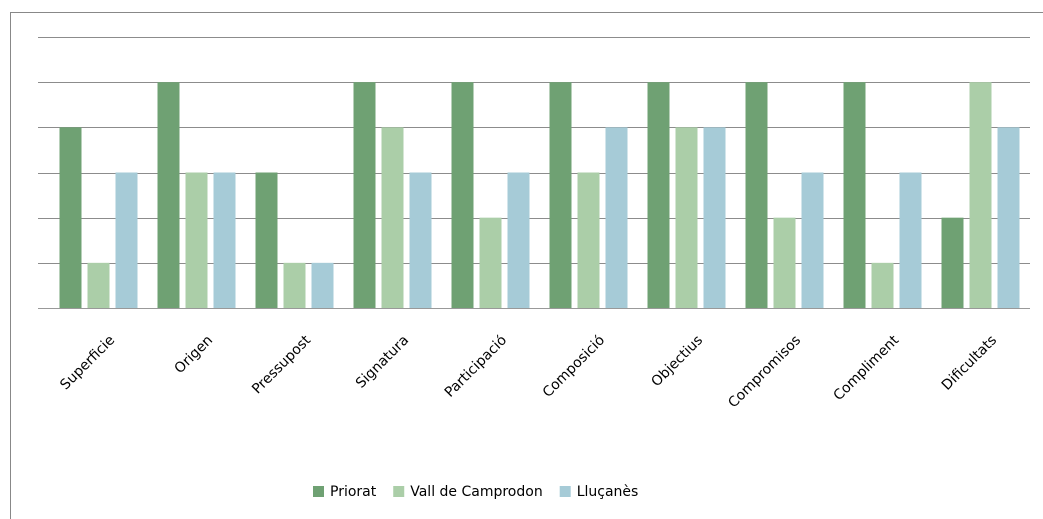 Image resolution: width=1043 pixels, height=519 pixels. Describe the element at coordinates (608, 492) in the screenshot. I see `legend-label: Lluçanès` at that location.